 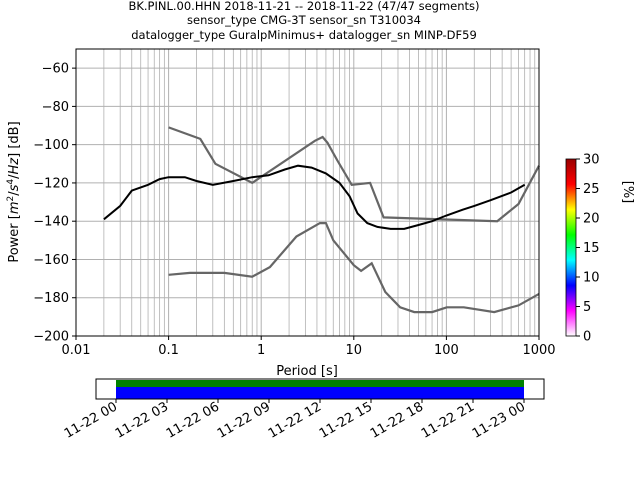 What do you see at coordinates (51, 222) in the screenshot?
I see `y-tick-label: −140` at bounding box center [51, 222].